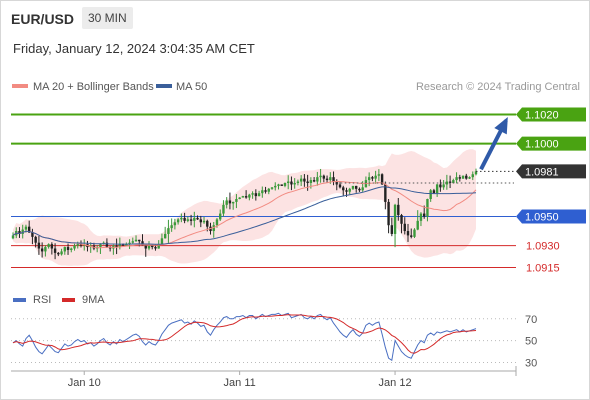 The width and height of the screenshot is (590, 400). Describe the element at coordinates (543, 268) in the screenshot. I see `level-label-1.0915: 1.0915` at that location.